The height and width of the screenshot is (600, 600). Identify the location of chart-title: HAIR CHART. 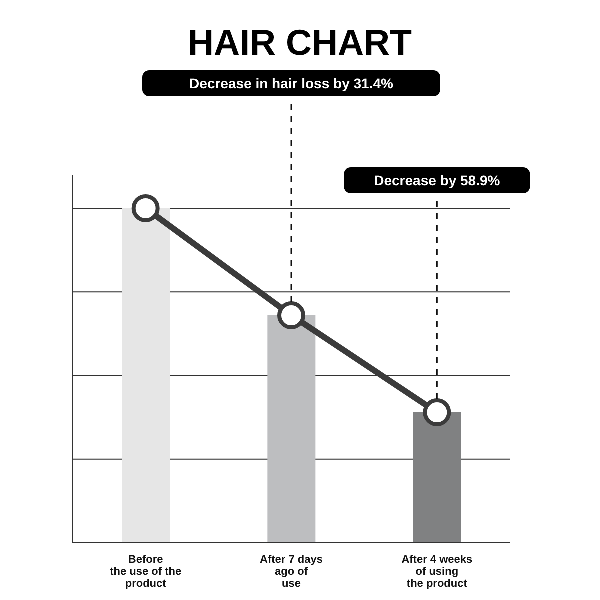
(300, 43).